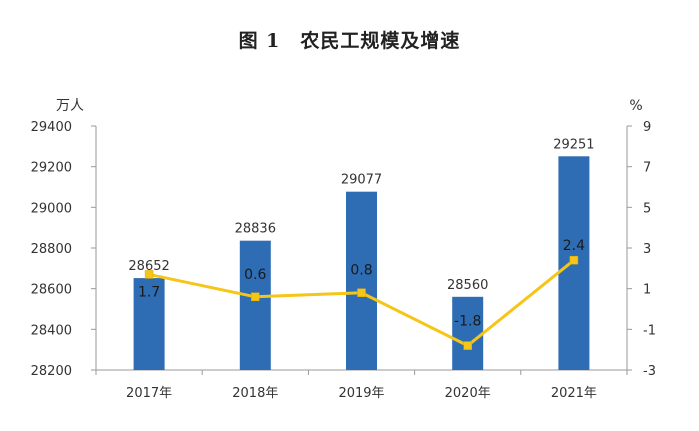 This screenshot has height=431, width=699. I want to click on x-axis-category-label: 2018年, so click(255, 393).